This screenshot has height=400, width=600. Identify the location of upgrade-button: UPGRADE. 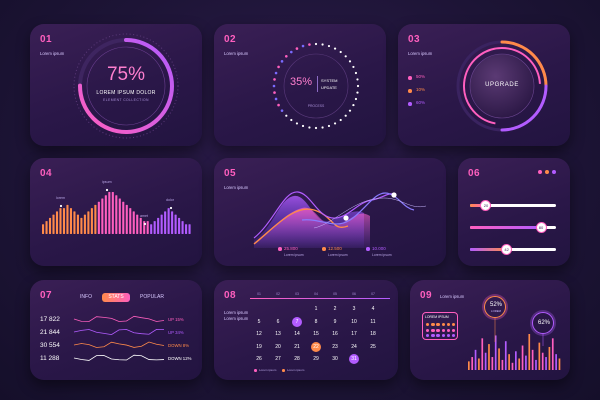
(502, 85).